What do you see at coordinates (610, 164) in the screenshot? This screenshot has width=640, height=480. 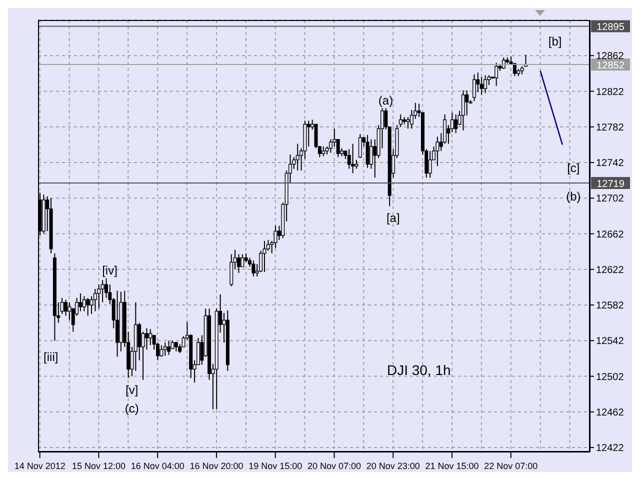 I see `y-tick-label: 12742` at bounding box center [610, 164].